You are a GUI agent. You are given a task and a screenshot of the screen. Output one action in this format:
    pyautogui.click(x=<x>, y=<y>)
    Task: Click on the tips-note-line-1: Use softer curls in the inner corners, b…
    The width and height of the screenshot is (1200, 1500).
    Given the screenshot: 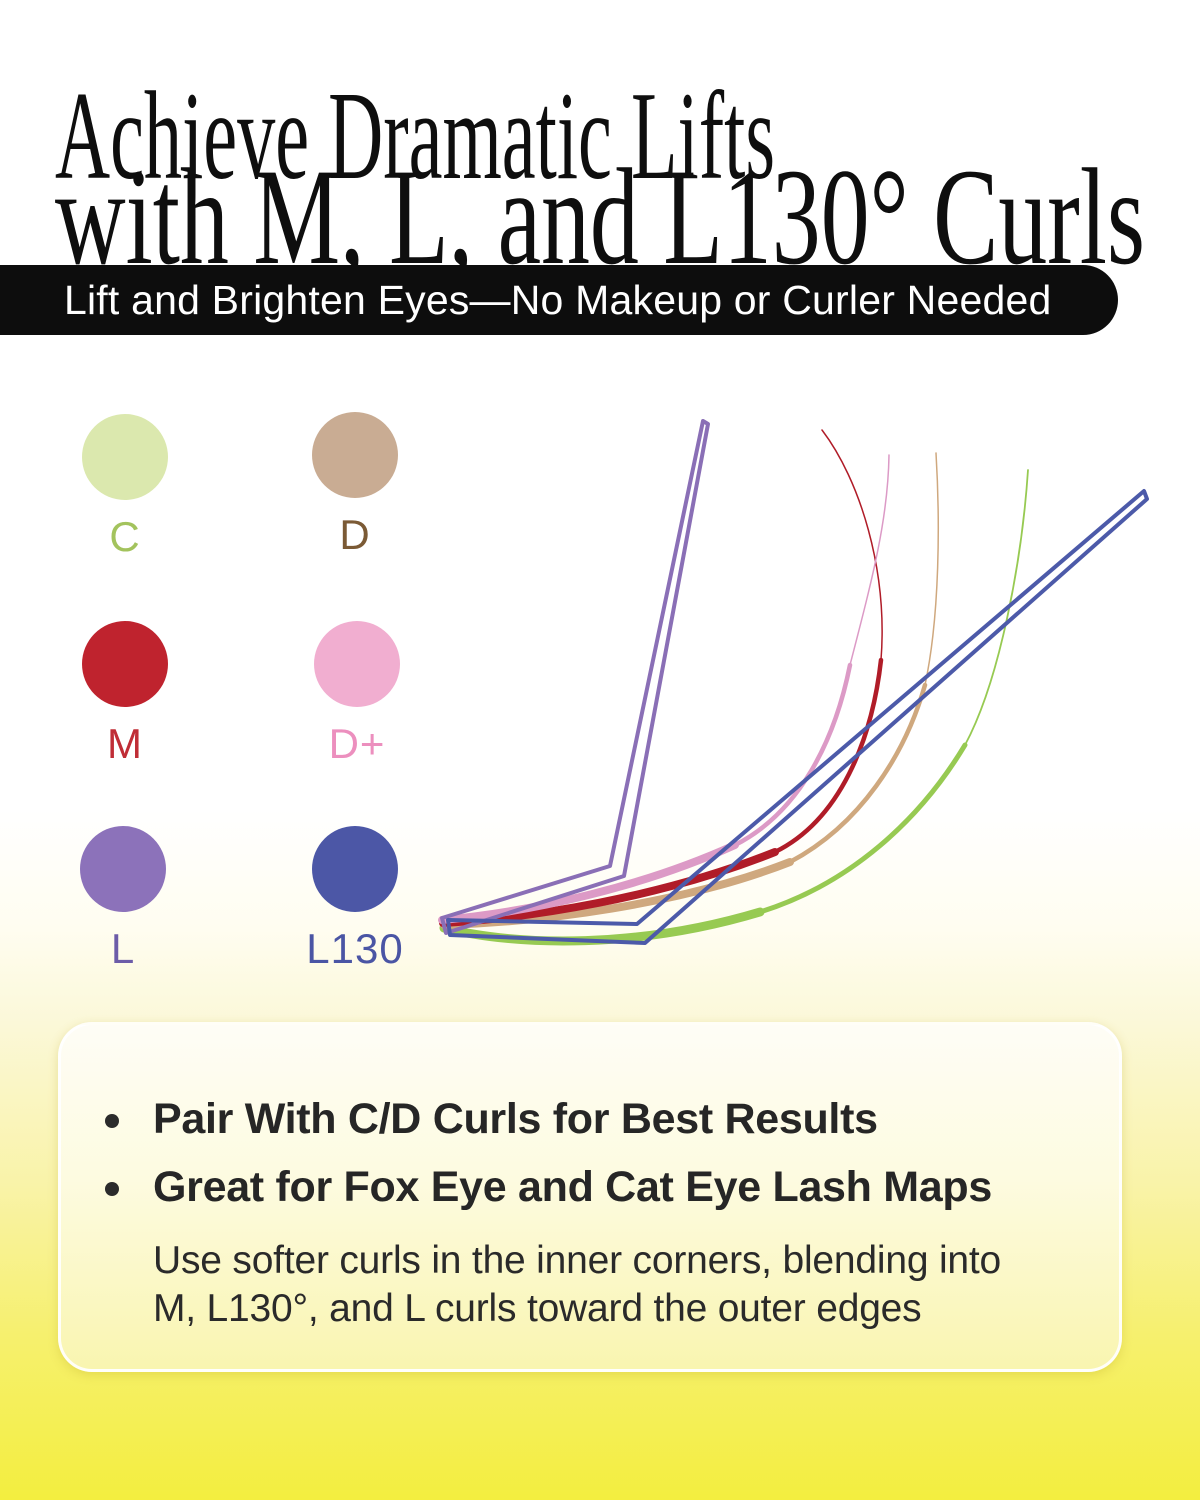 What is the action you would take?
    pyautogui.click(x=577, y=1260)
    